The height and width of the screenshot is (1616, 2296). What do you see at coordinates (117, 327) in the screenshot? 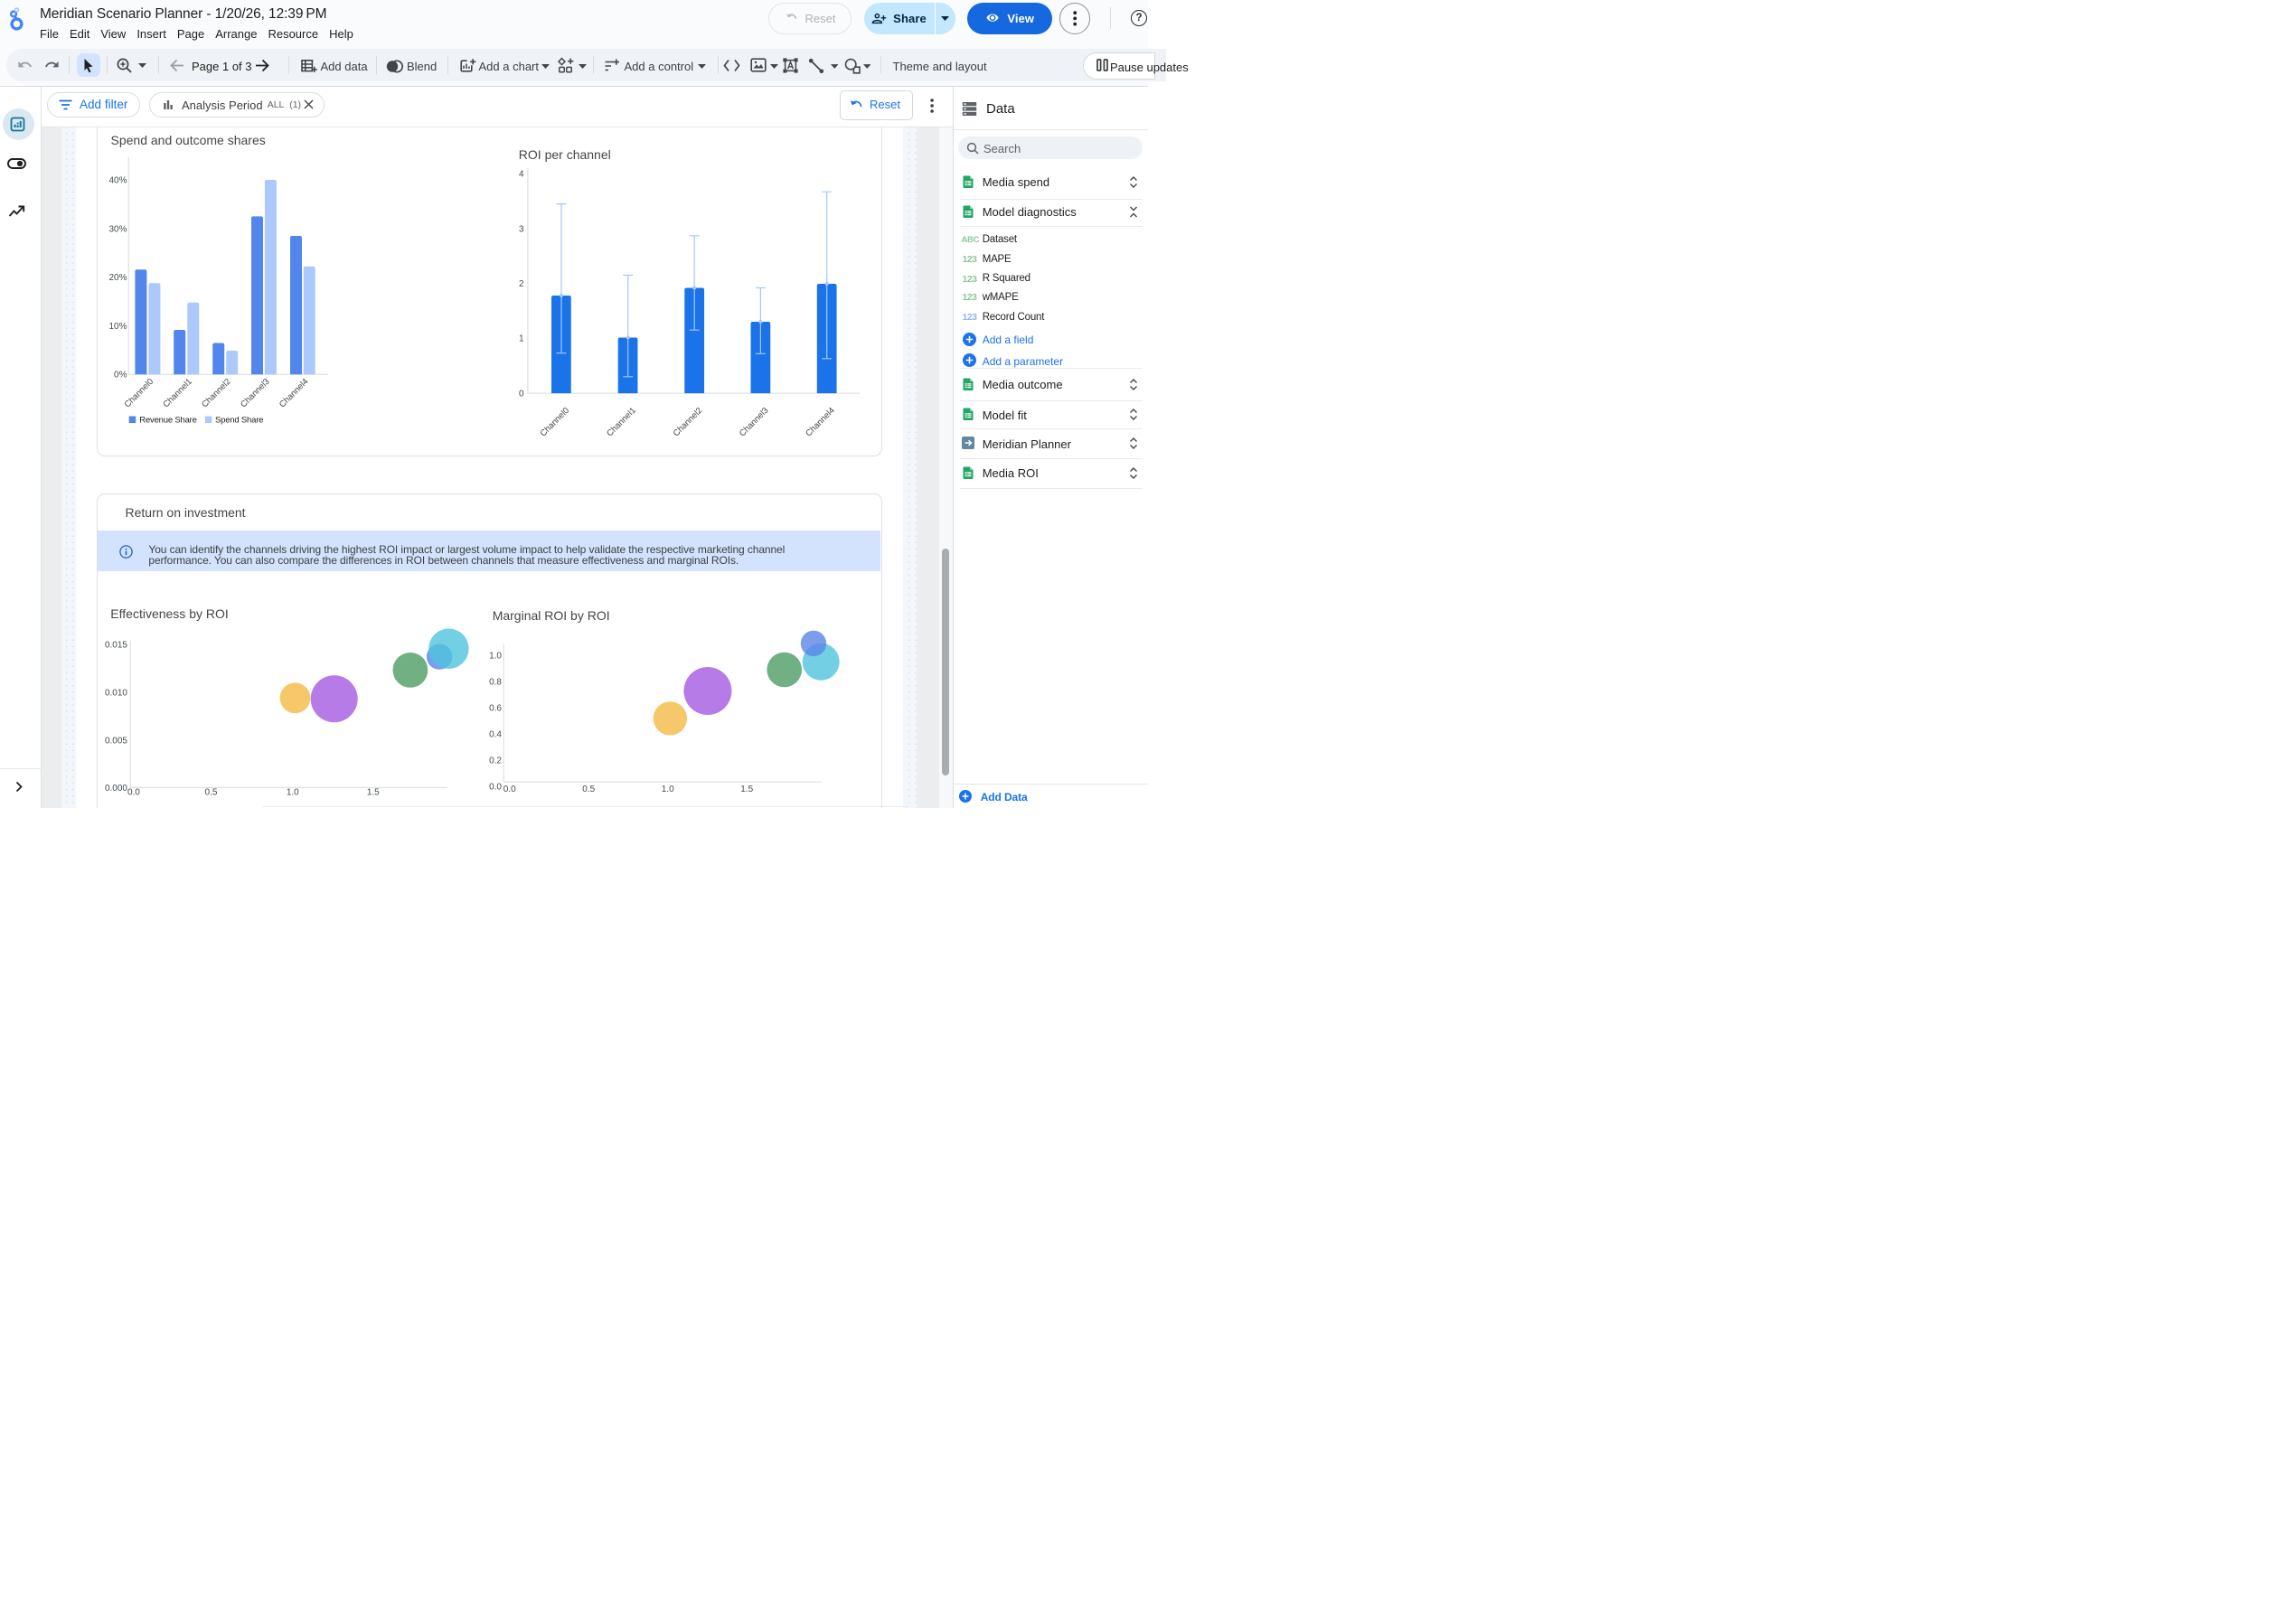
I see `svg-text: 10%` at bounding box center [117, 327].